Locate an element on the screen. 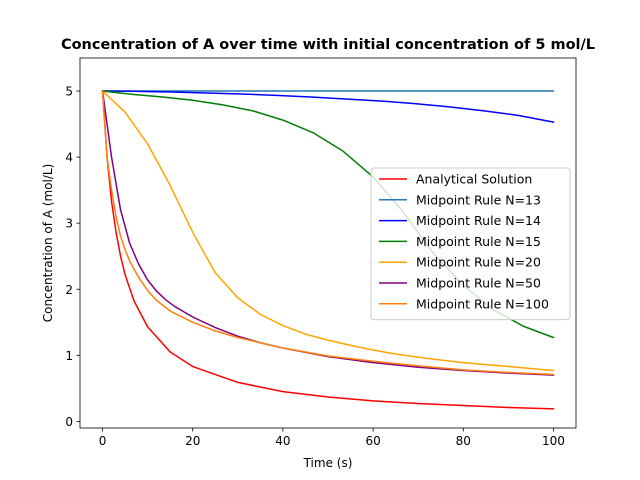 Image resolution: width=640 pixels, height=480 pixels. y-tick-label: 0 is located at coordinates (69, 422).